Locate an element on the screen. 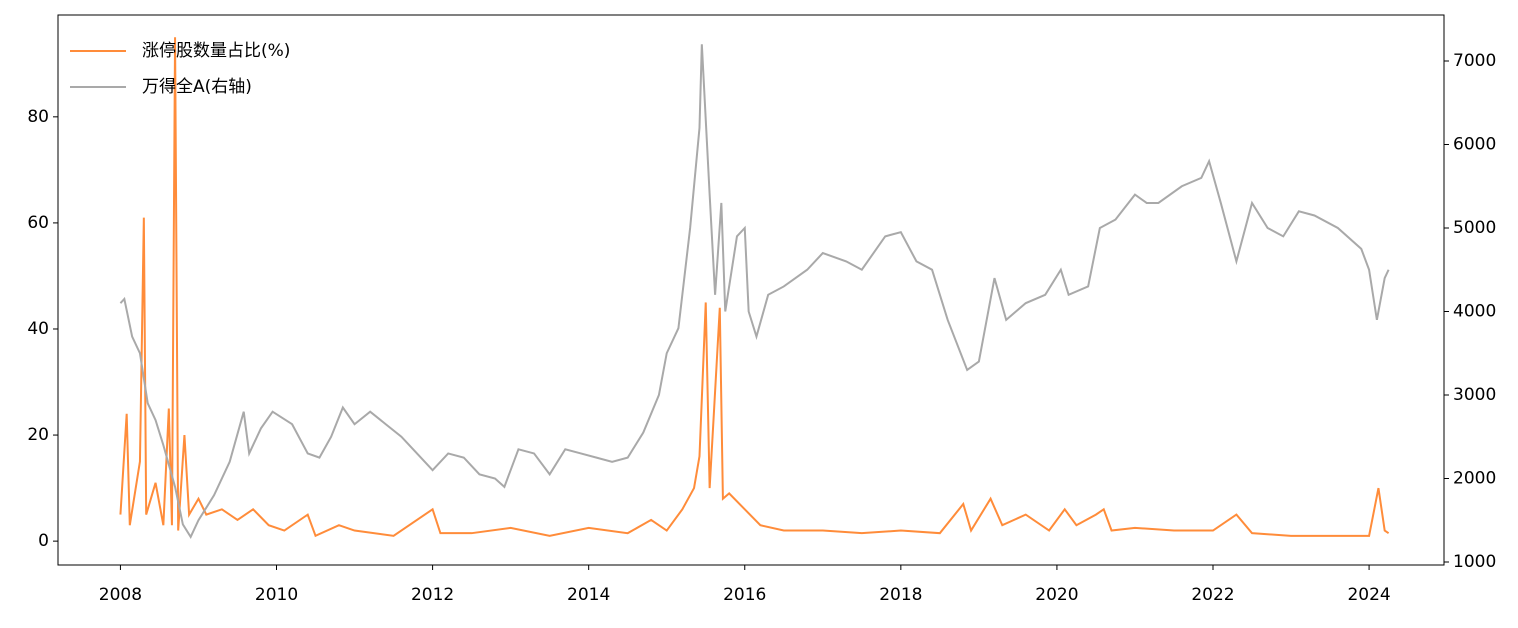 The width and height of the screenshot is (1518, 628). y2-tick-label: 7000 is located at coordinates (1474, 61).